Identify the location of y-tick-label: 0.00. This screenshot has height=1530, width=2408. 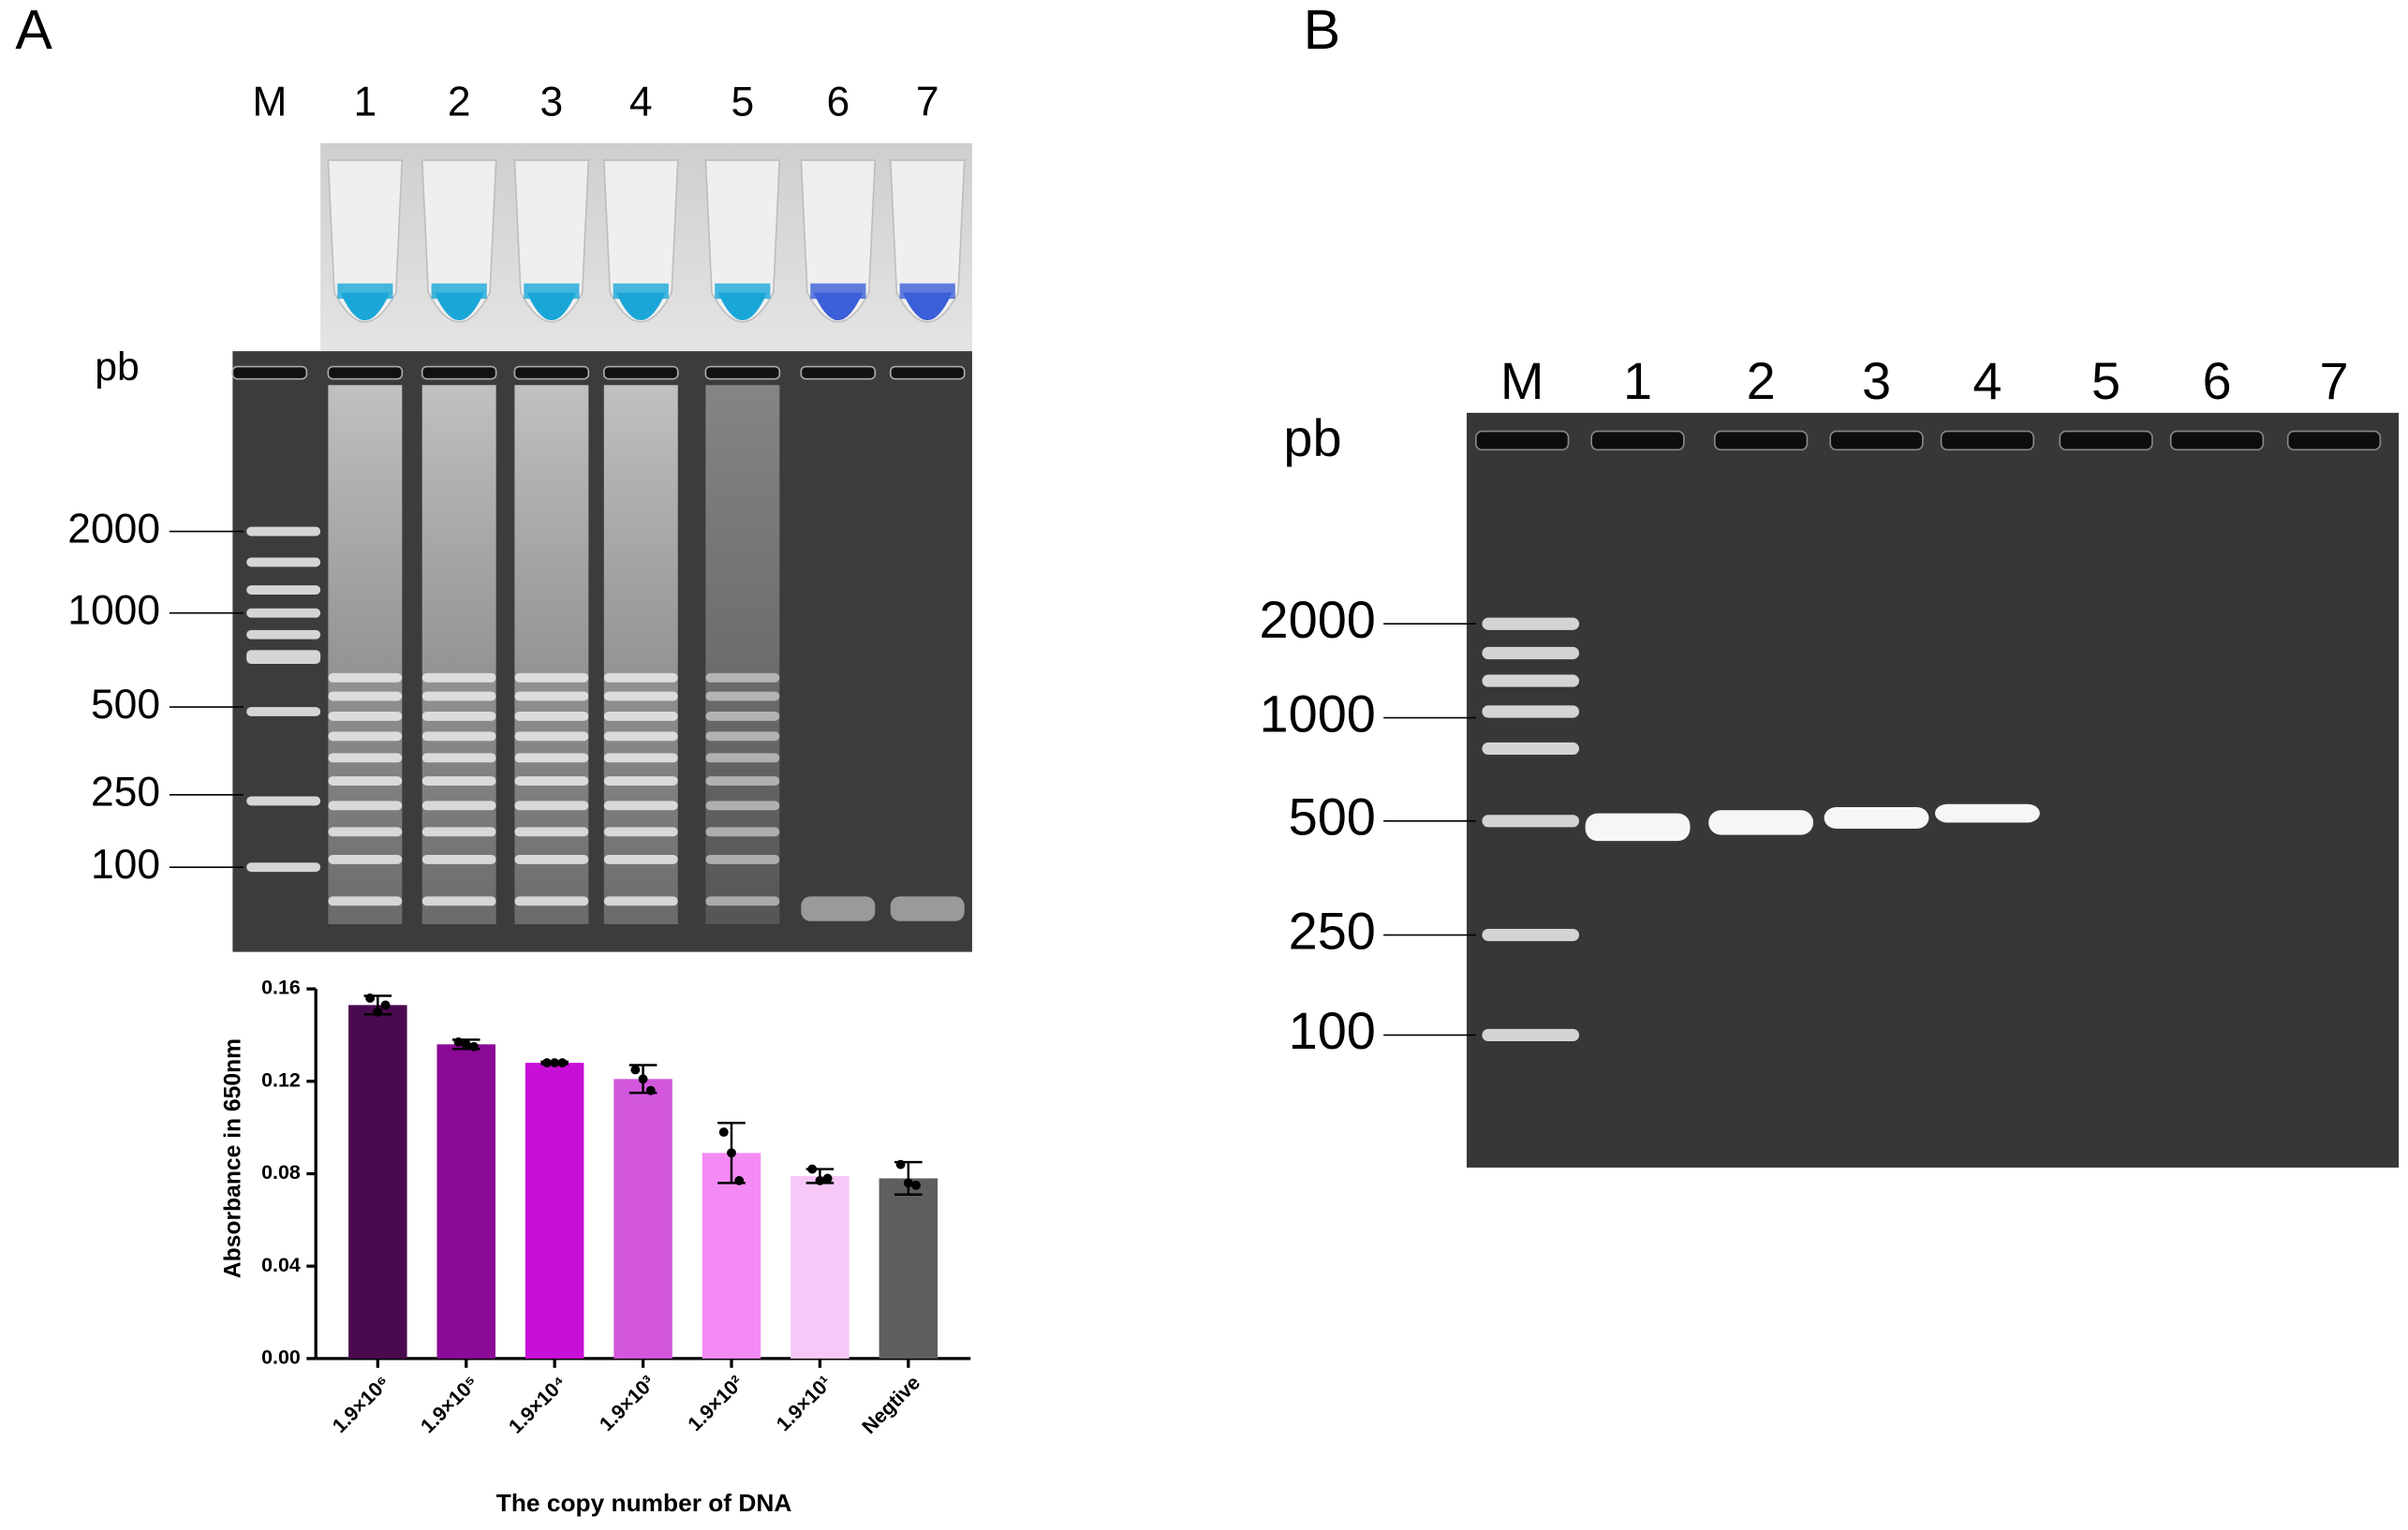
(281, 1357).